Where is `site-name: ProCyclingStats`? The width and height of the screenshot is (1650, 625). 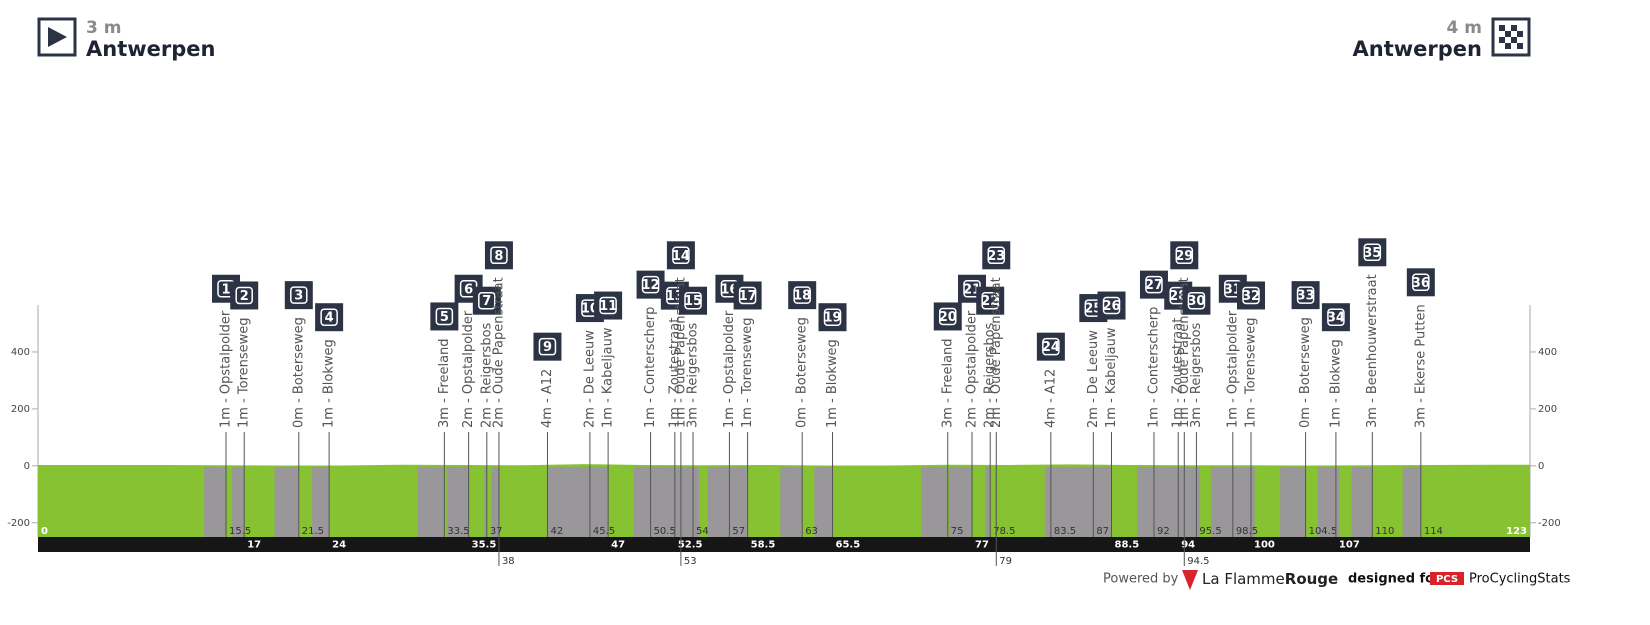 site-name: ProCyclingStats is located at coordinates (1520, 579).